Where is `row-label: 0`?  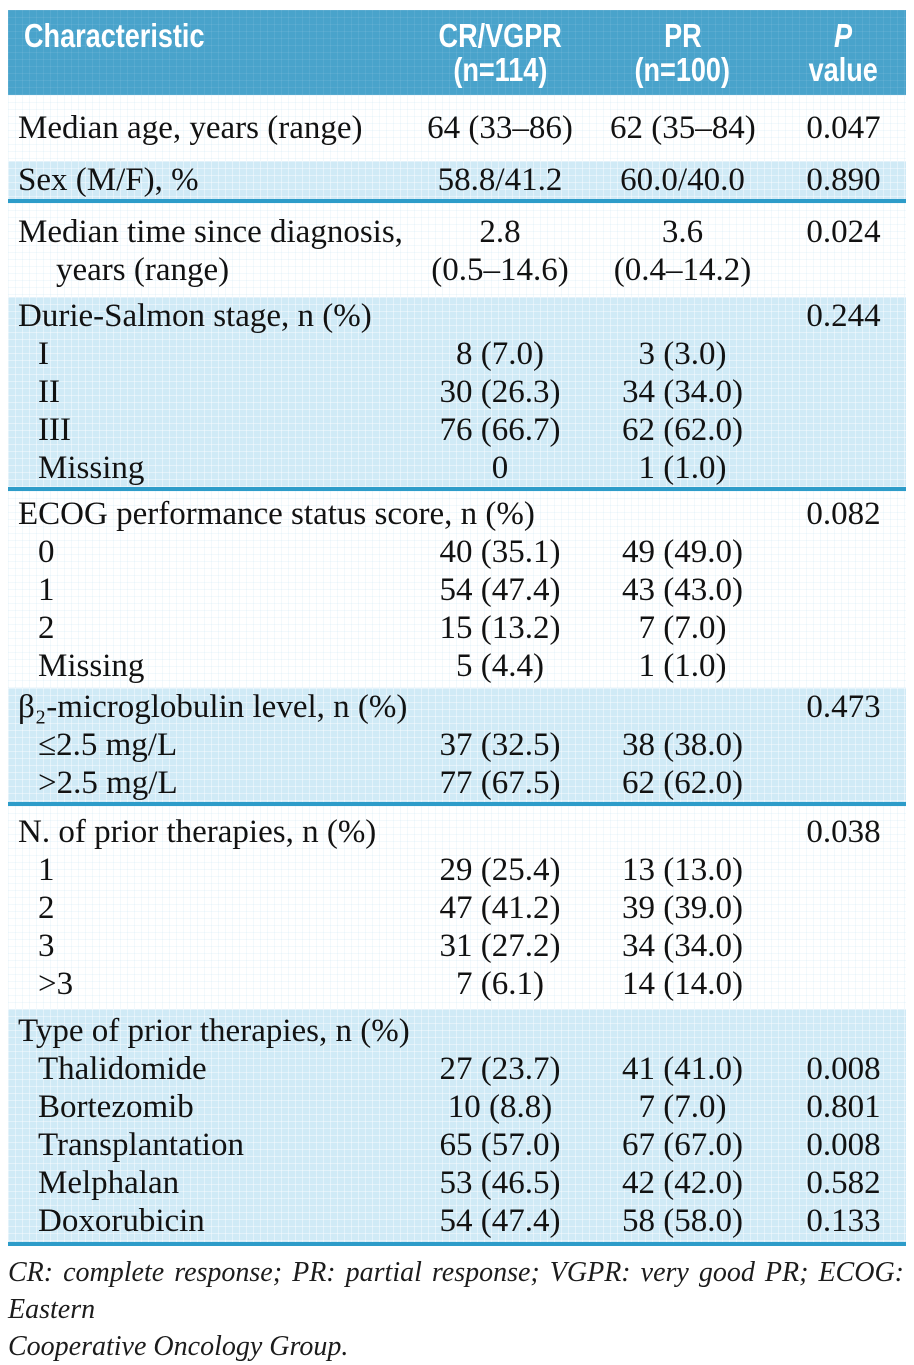
row-label: 0 is located at coordinates (46, 552).